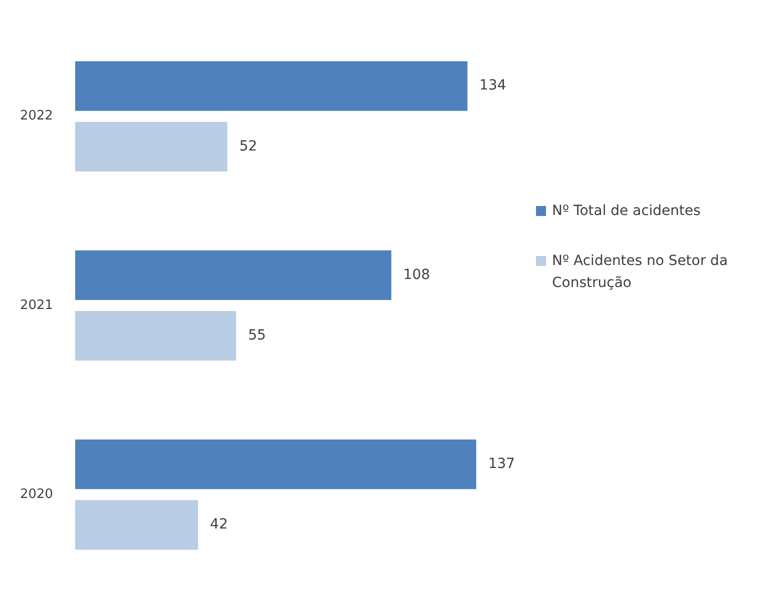  Describe the element at coordinates (37, 494) in the screenshot. I see `y-tick-label: 2020` at that location.